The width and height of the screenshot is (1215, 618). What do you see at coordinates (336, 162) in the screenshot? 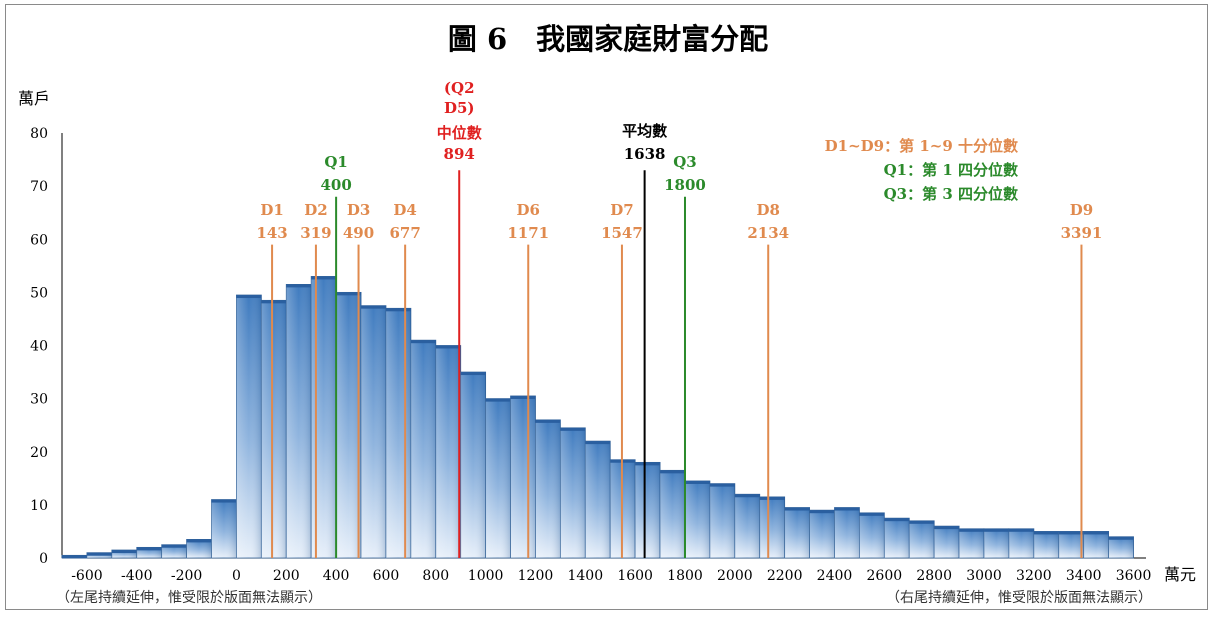
I see `marker-name: Q1` at bounding box center [336, 162].